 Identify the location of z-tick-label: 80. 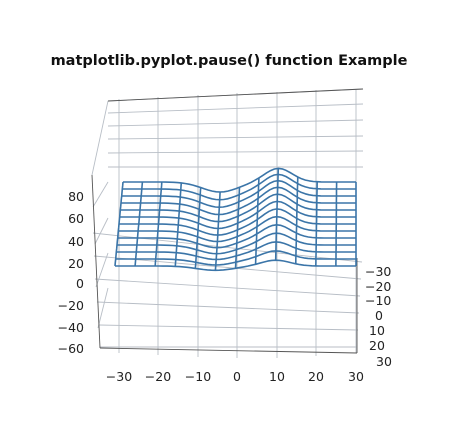
(76, 196).